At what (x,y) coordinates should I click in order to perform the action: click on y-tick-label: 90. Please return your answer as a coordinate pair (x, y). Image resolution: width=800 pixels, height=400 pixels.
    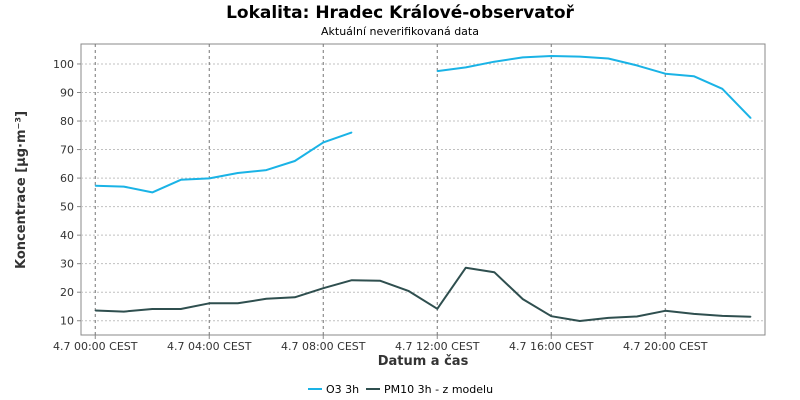
    Looking at the image, I should click on (67, 93).